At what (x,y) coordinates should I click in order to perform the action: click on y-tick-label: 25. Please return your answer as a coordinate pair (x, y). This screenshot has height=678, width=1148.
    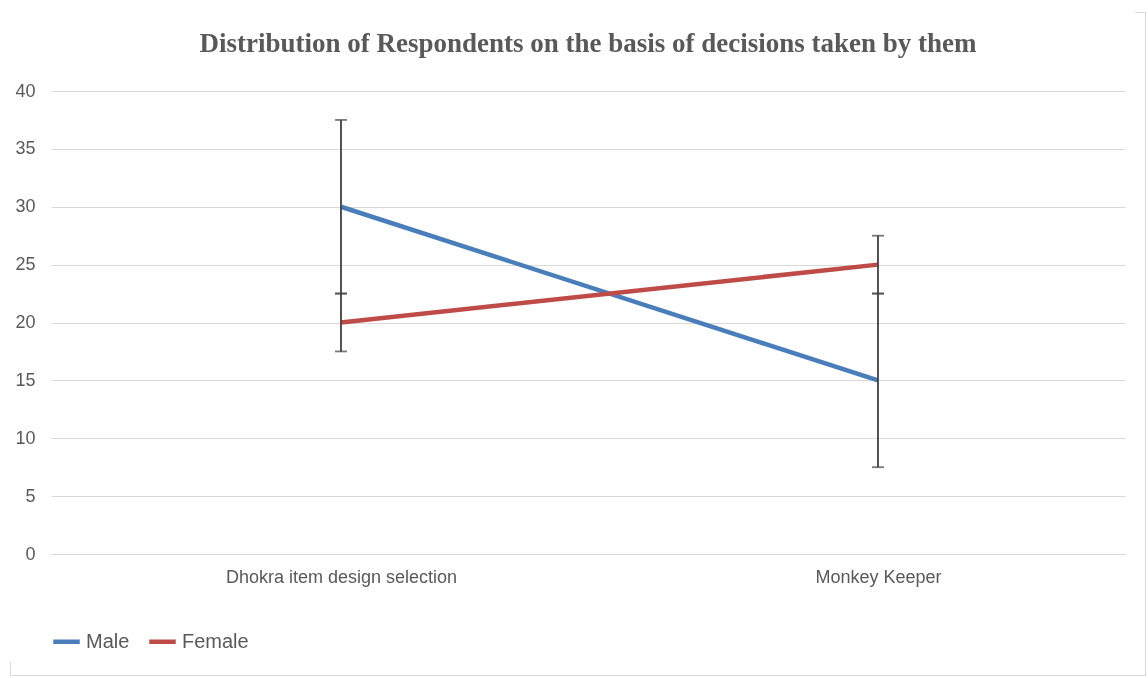
    Looking at the image, I should click on (25, 264).